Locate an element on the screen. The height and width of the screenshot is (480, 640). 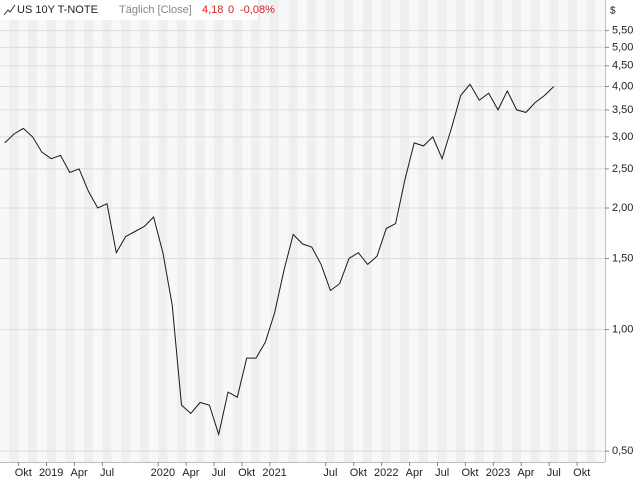
x-tick-label: 2019 is located at coordinates (51, 473).